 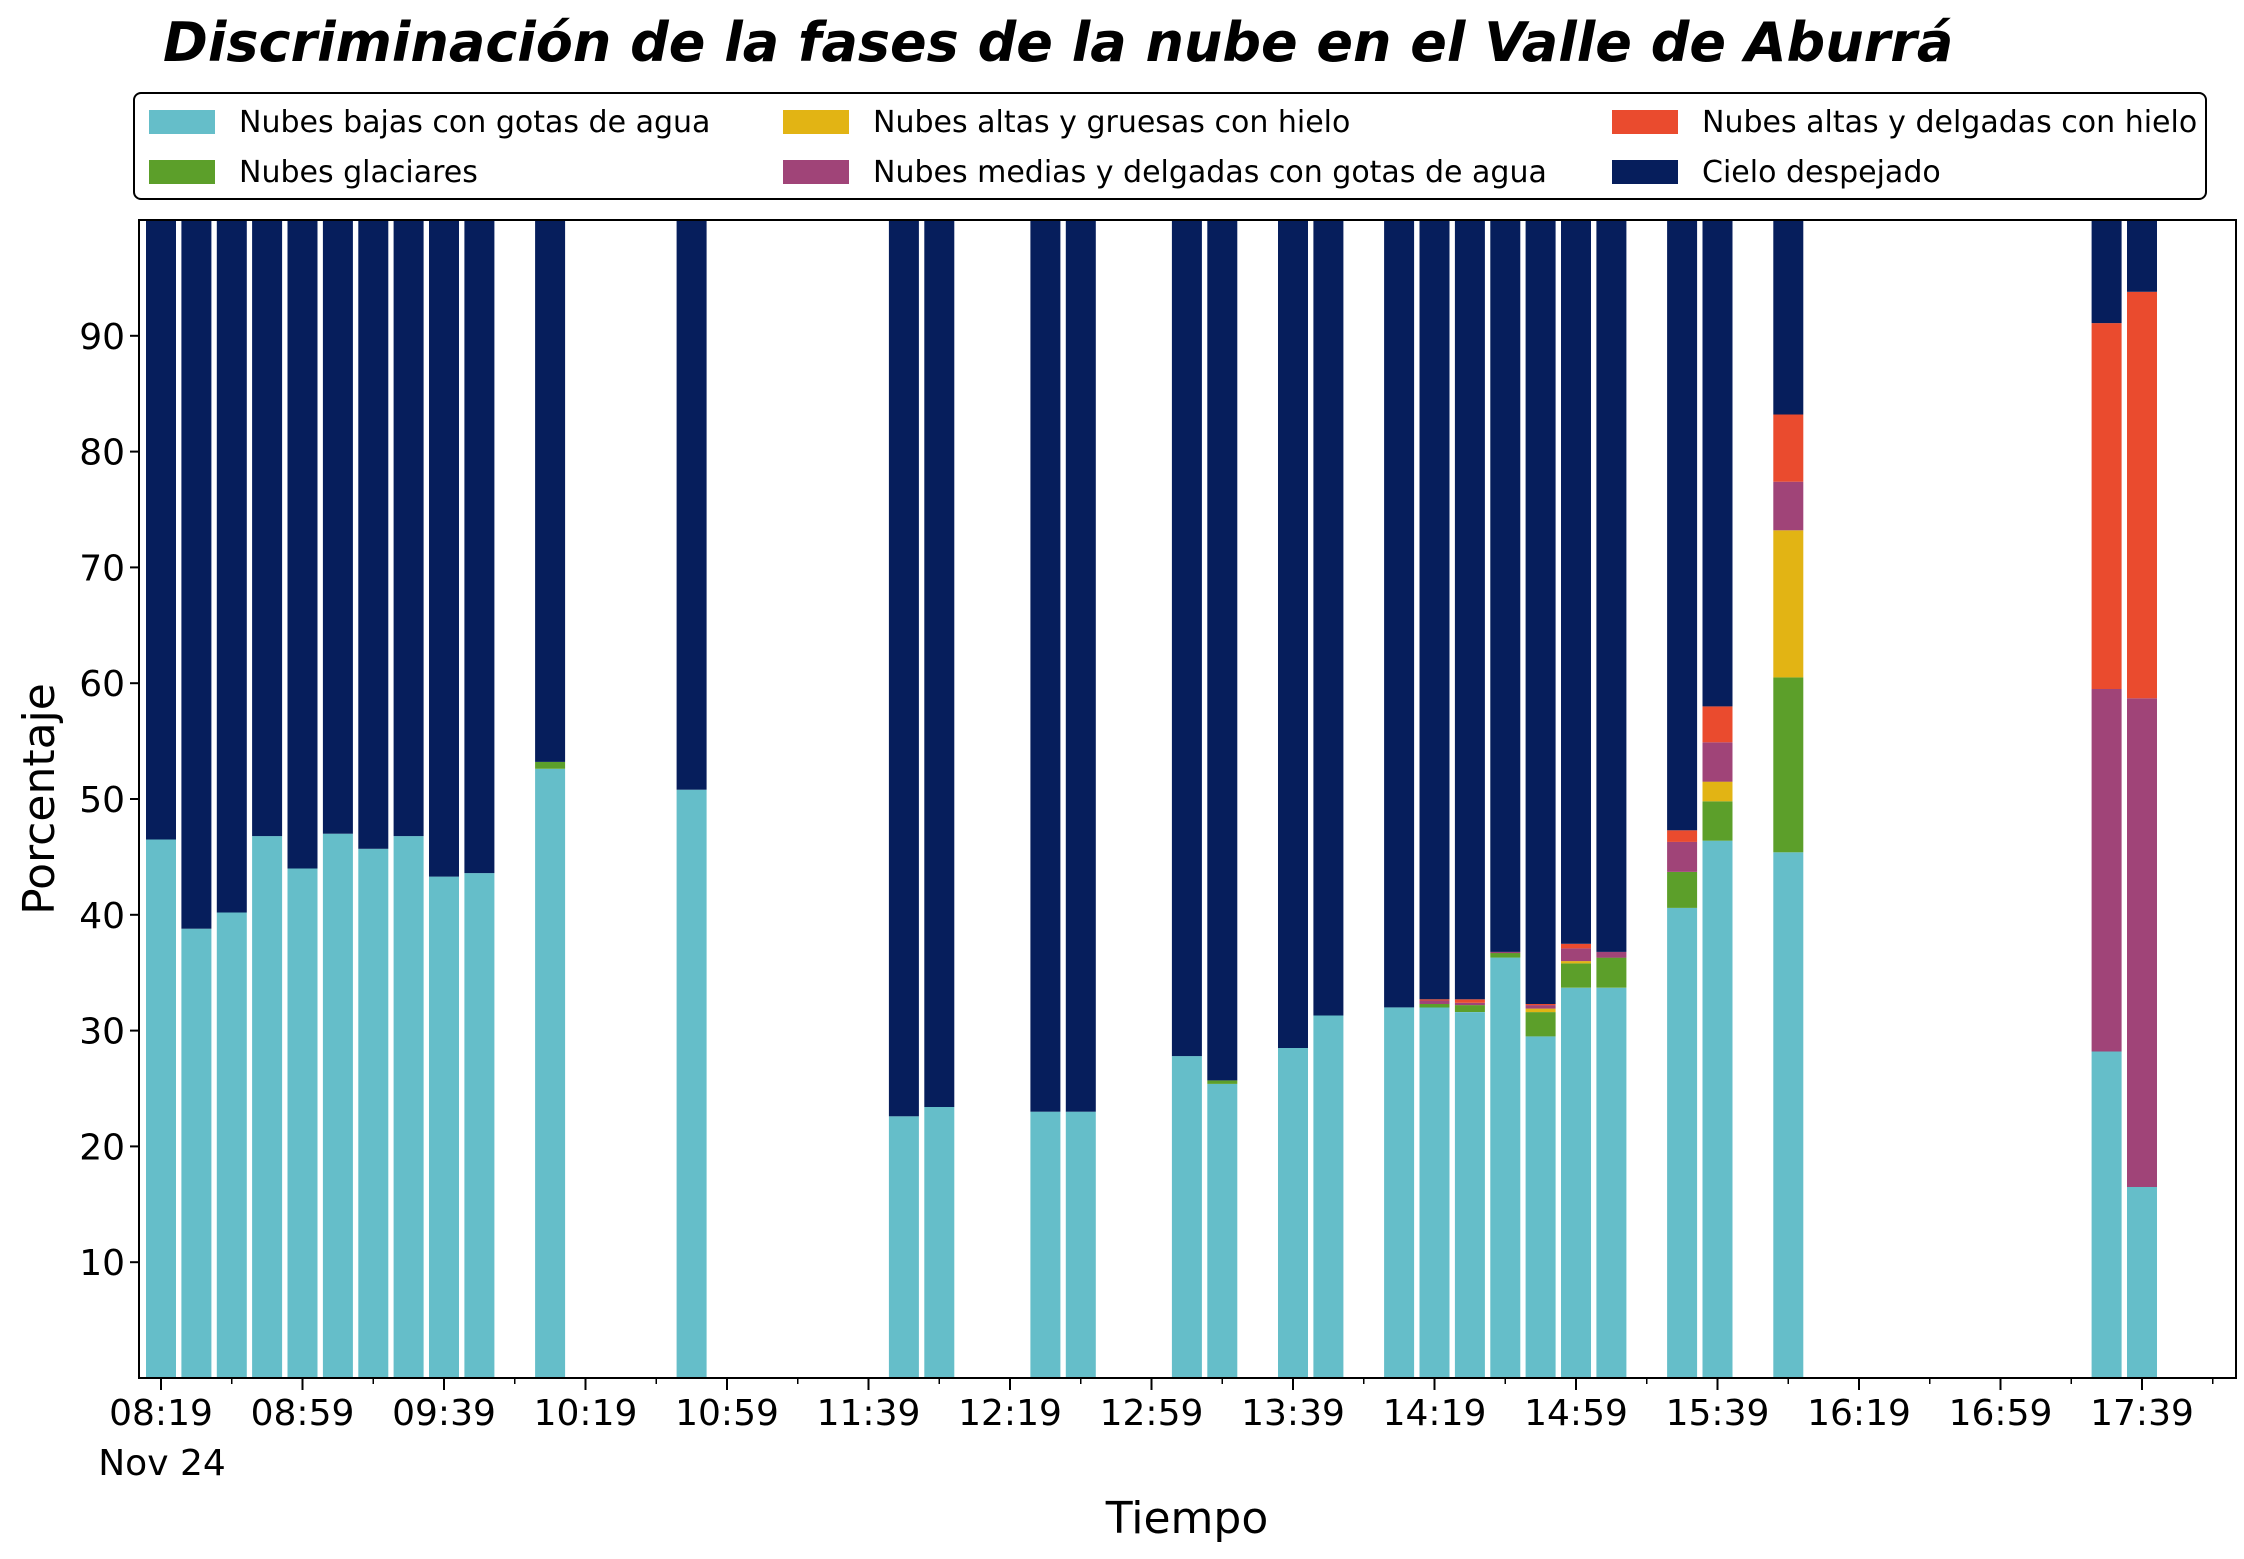 I want to click on x-tick-label: 10:19, so click(x=586, y=1413).